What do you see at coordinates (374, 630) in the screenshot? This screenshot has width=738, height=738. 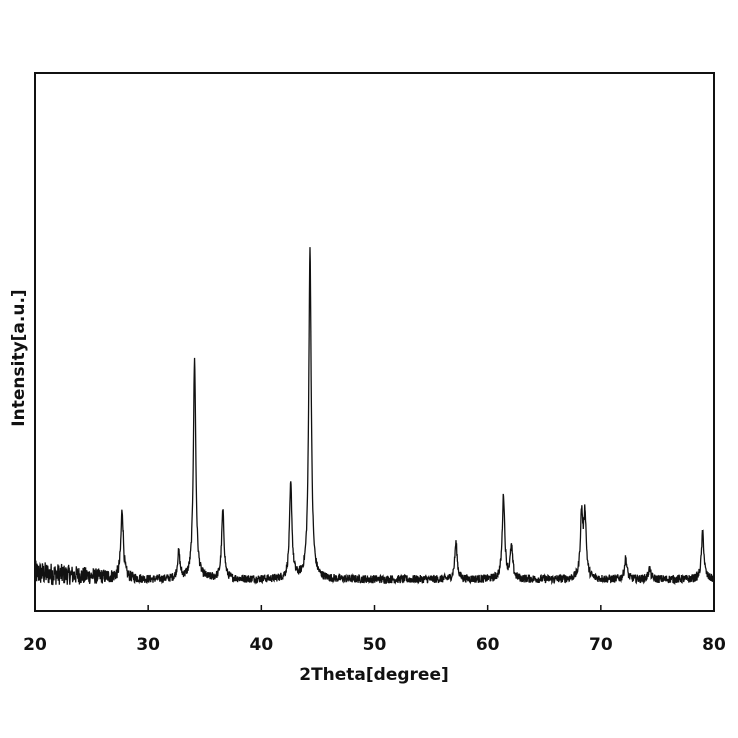 I see `x-axis-ticks: 20 30 40 50 60 70 80` at bounding box center [374, 630].